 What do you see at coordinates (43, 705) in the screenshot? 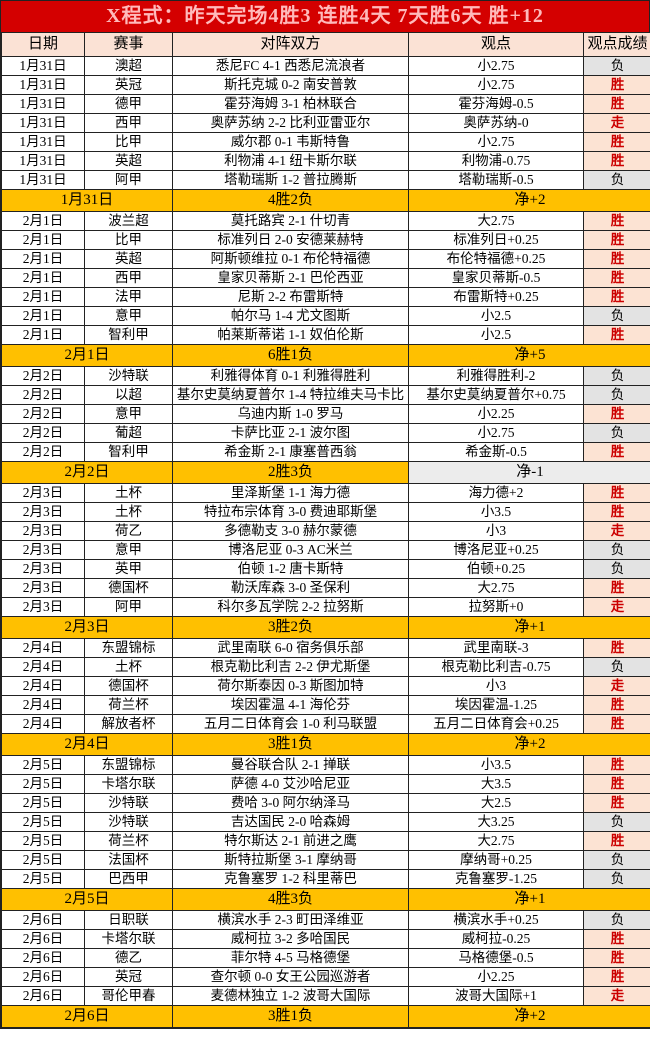
I see `date-cell: 2月4日` at bounding box center [43, 705].